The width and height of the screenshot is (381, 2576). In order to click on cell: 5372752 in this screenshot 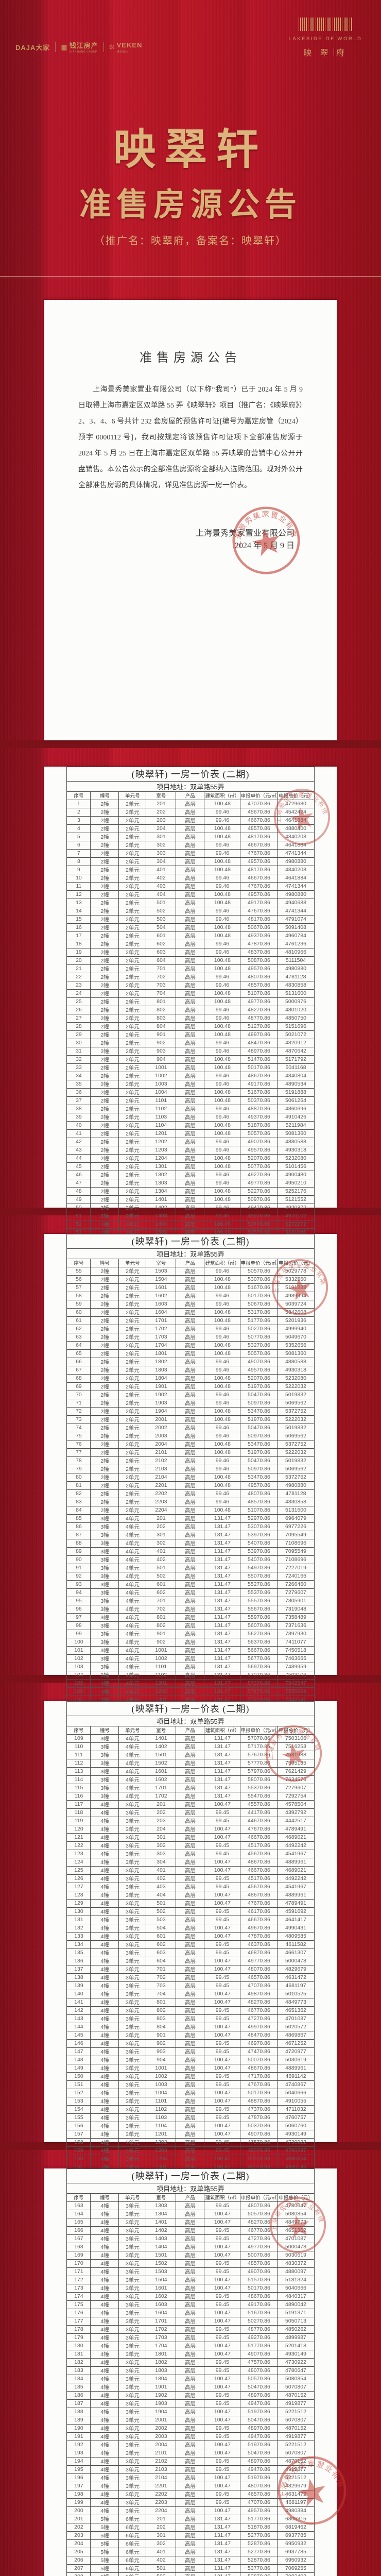, I will do `click(296, 1444)`.